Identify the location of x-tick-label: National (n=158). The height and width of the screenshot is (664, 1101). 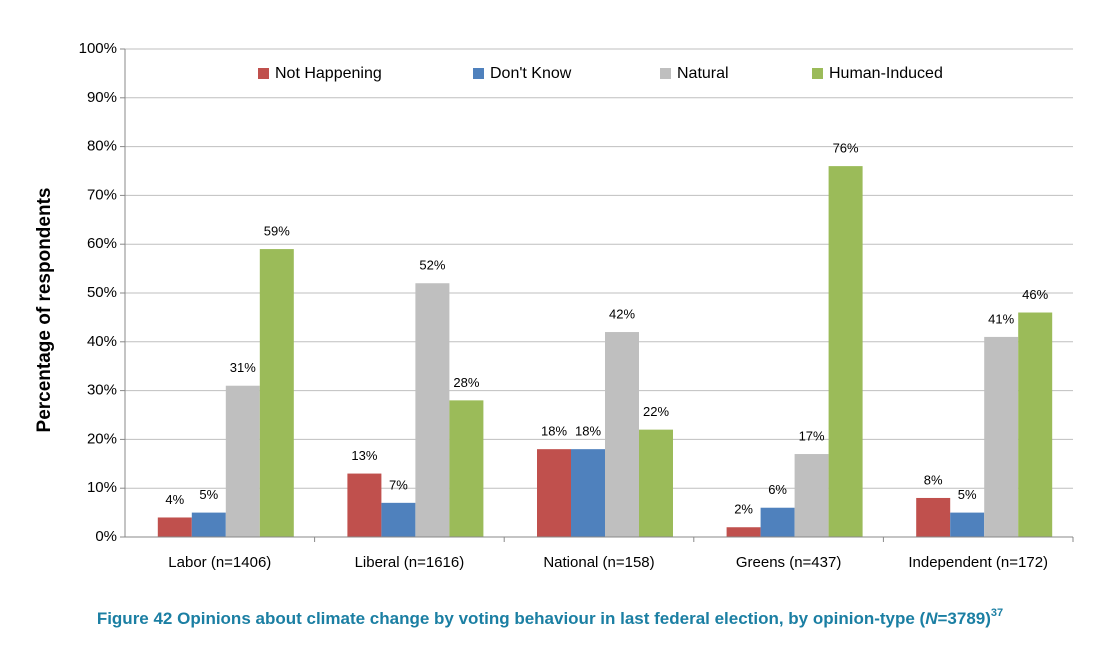
(598, 562).